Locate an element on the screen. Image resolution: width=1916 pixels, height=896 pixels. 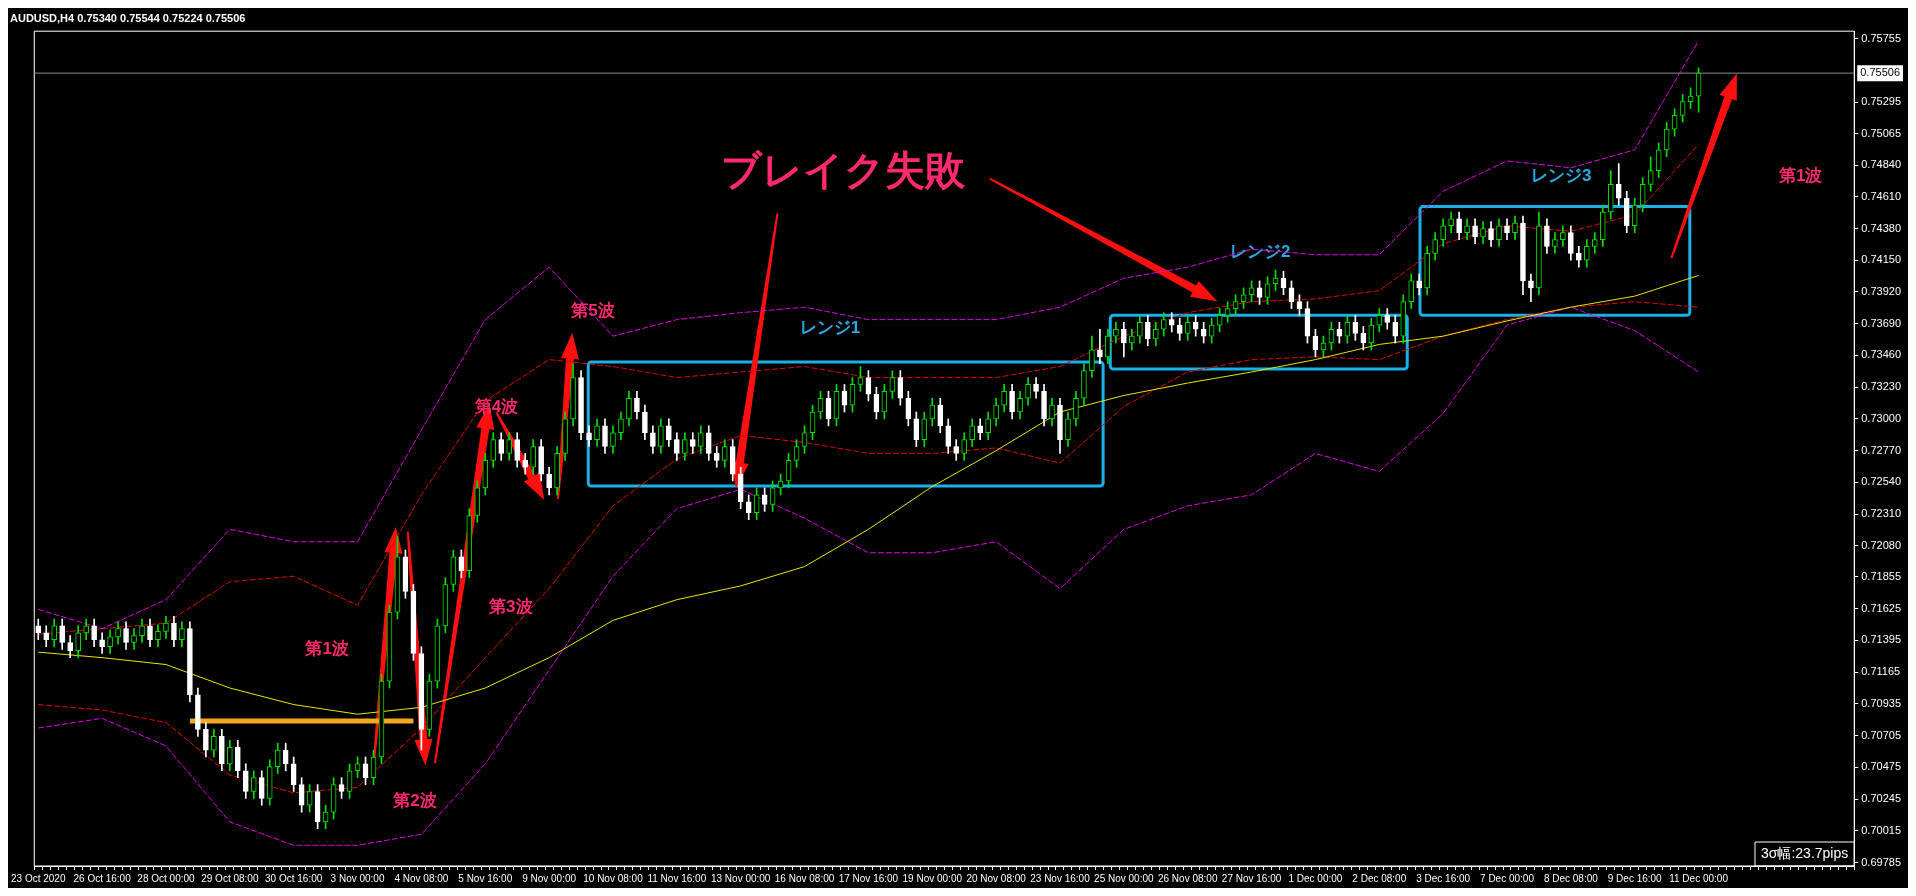
annotation: 第3波 is located at coordinates (510, 606).